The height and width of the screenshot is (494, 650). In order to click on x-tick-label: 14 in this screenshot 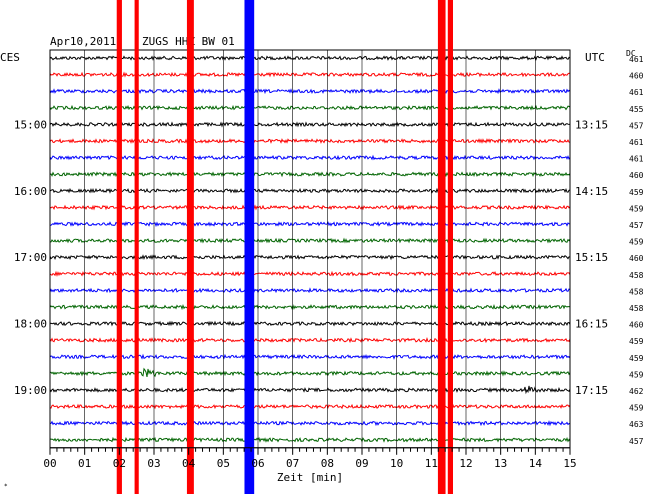, I will do `click(536, 463)`.